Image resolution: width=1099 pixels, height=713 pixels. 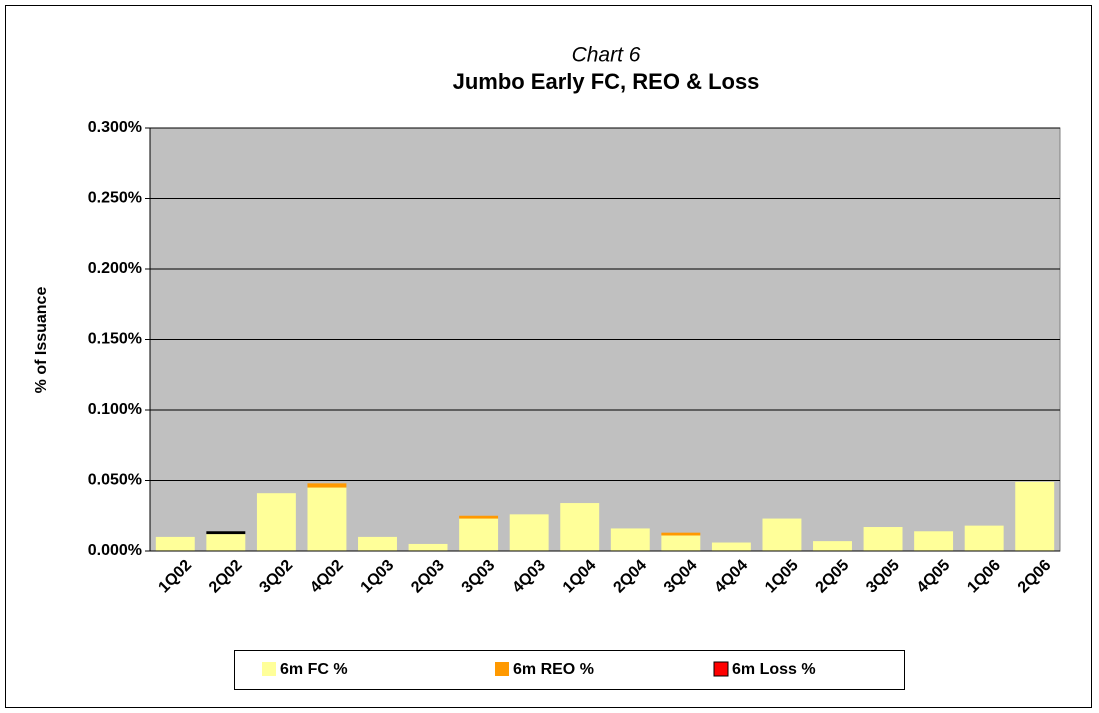 I want to click on y-tick-label: 0.200%, so click(x=115, y=268).